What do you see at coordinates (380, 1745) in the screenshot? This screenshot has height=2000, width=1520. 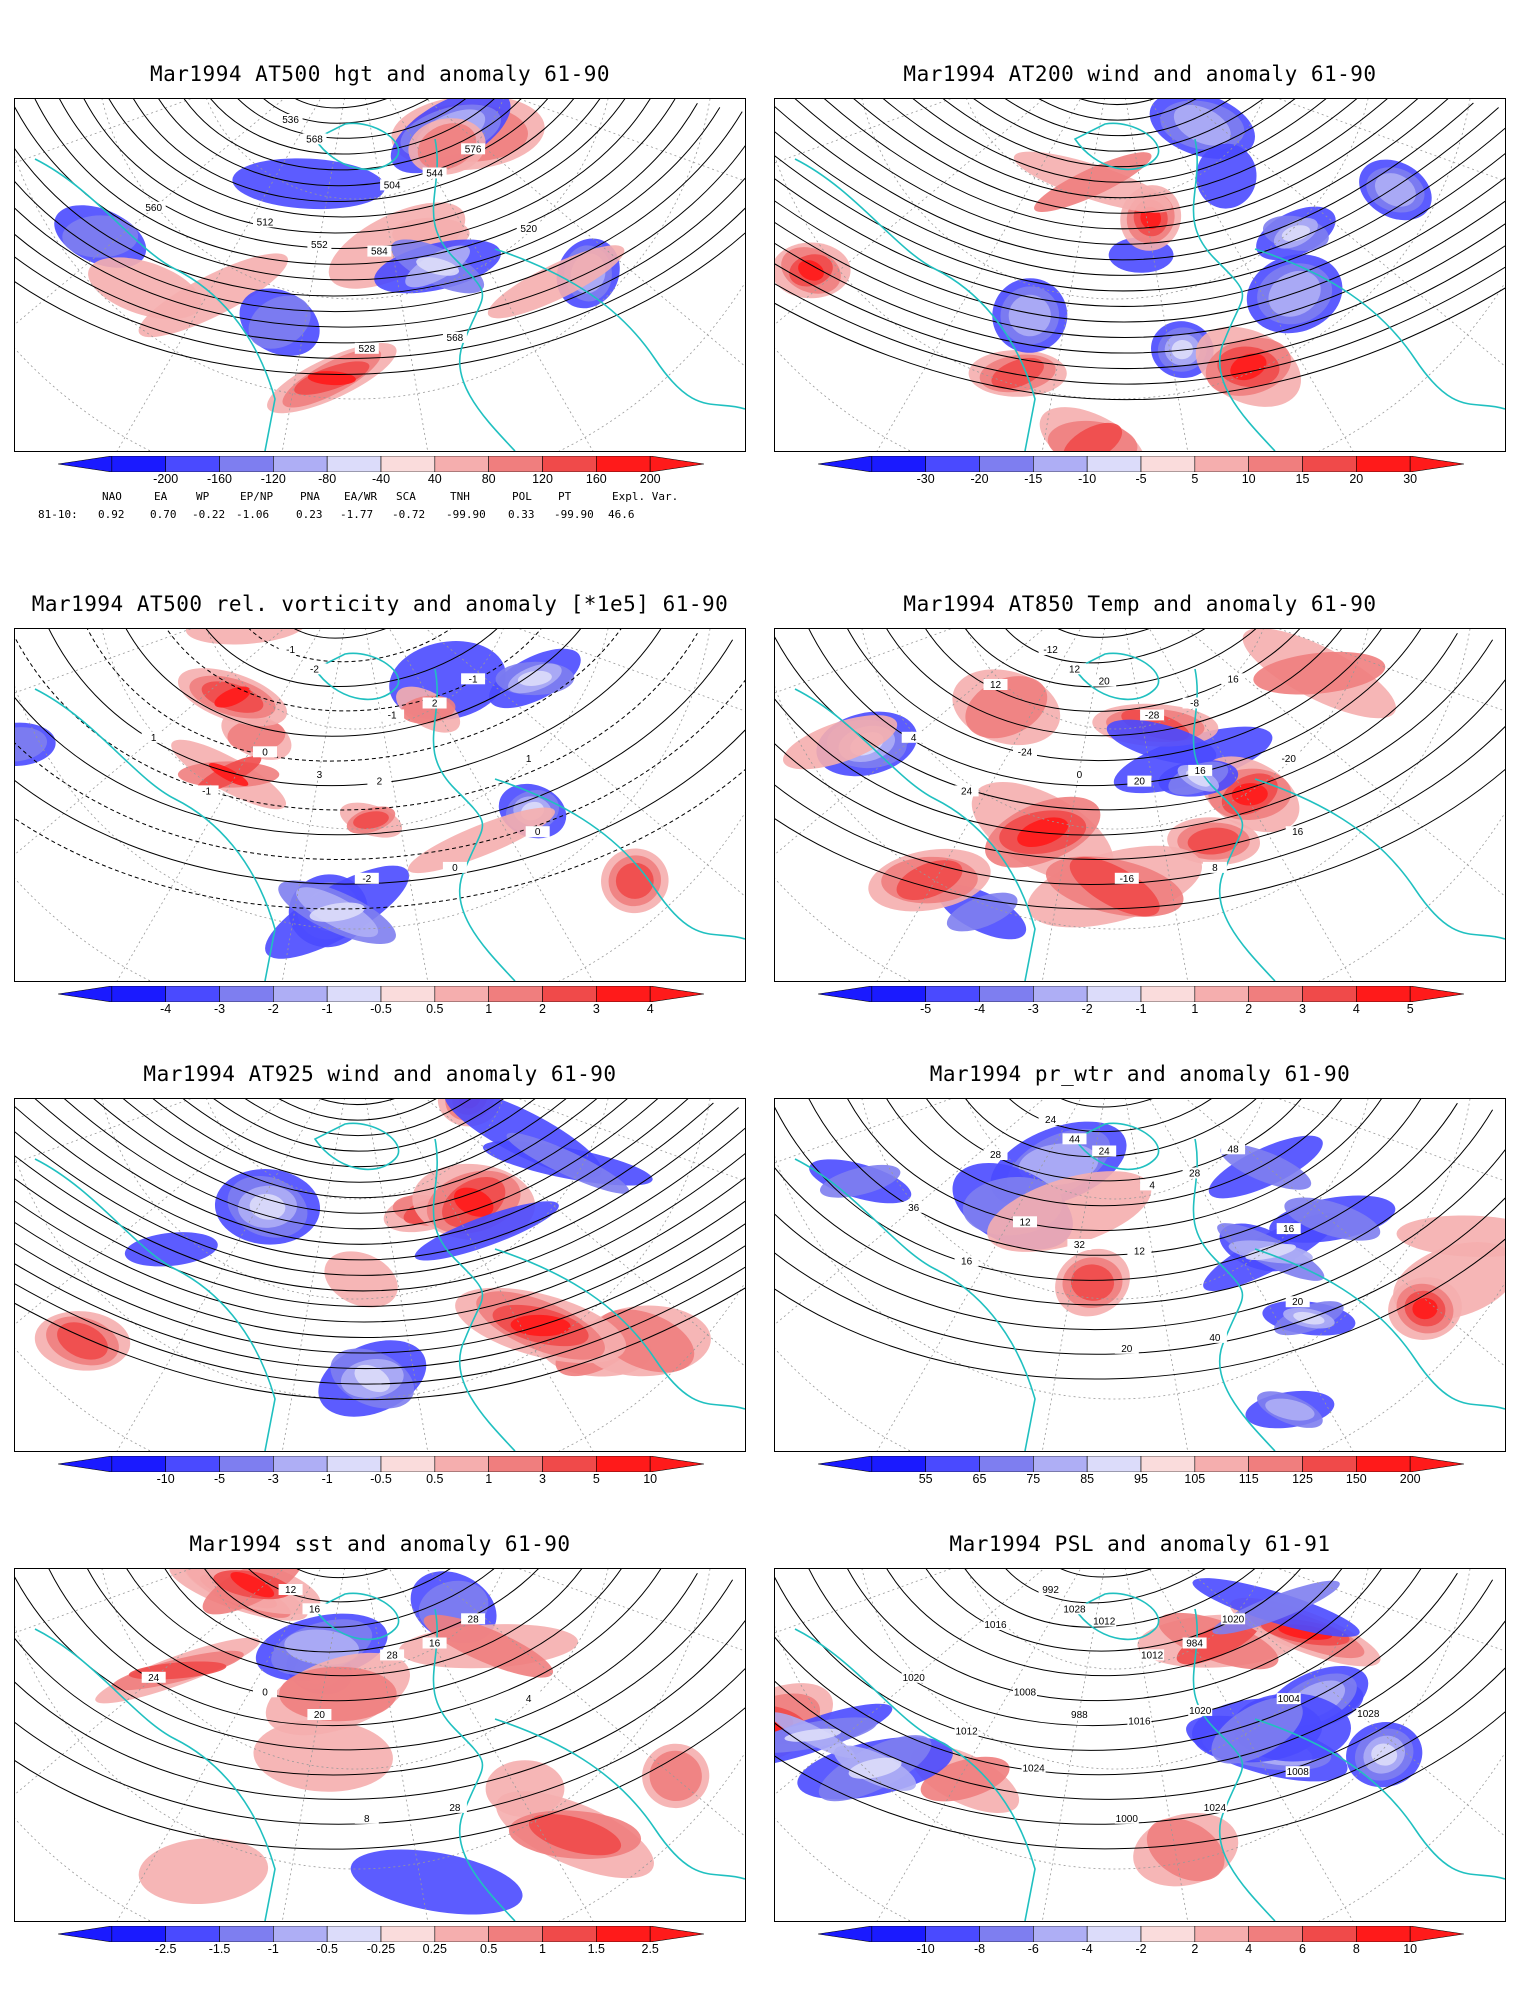 I see `map-canvas: 28 0 4 8 12 16 20 24 28 16 28` at bounding box center [380, 1745].